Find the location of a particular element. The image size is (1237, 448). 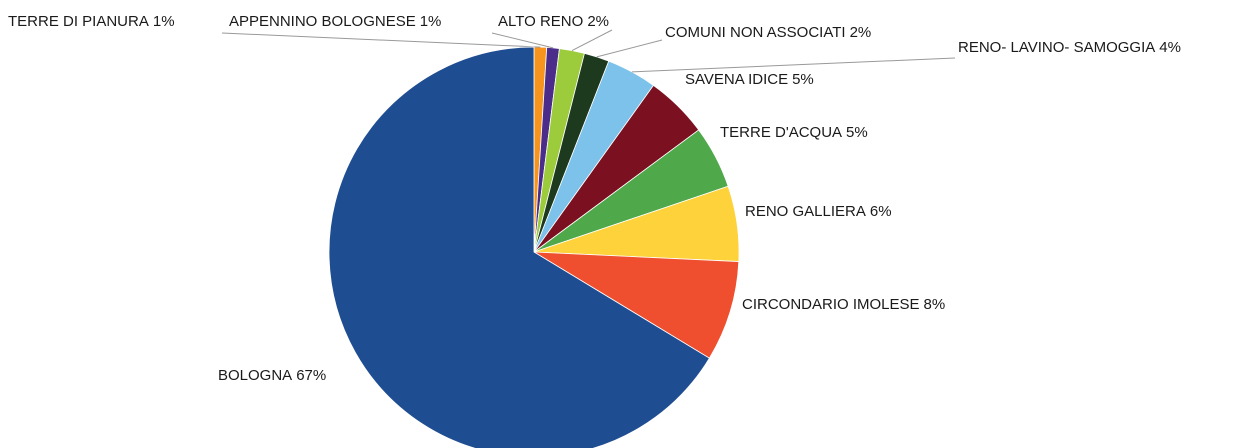

slice-label: CIRCONDARIO IMOLESE 8% is located at coordinates (843, 304).